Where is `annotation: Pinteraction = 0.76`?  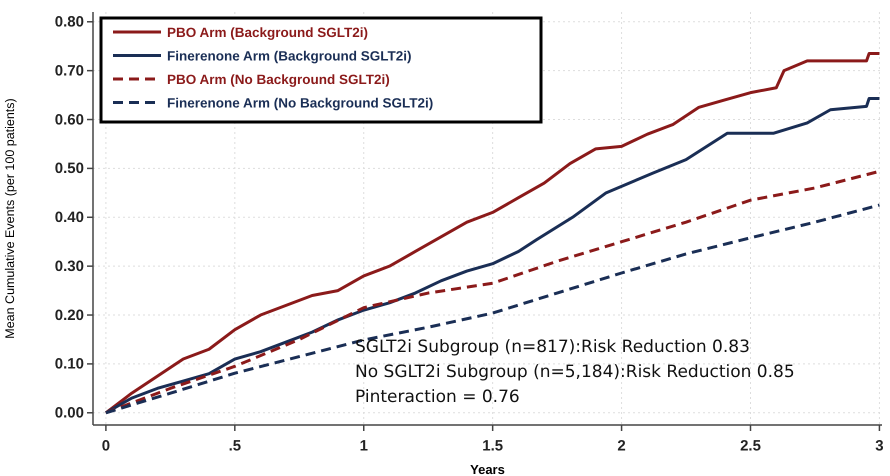
annotation: Pinteraction = 0.76 is located at coordinates (437, 397).